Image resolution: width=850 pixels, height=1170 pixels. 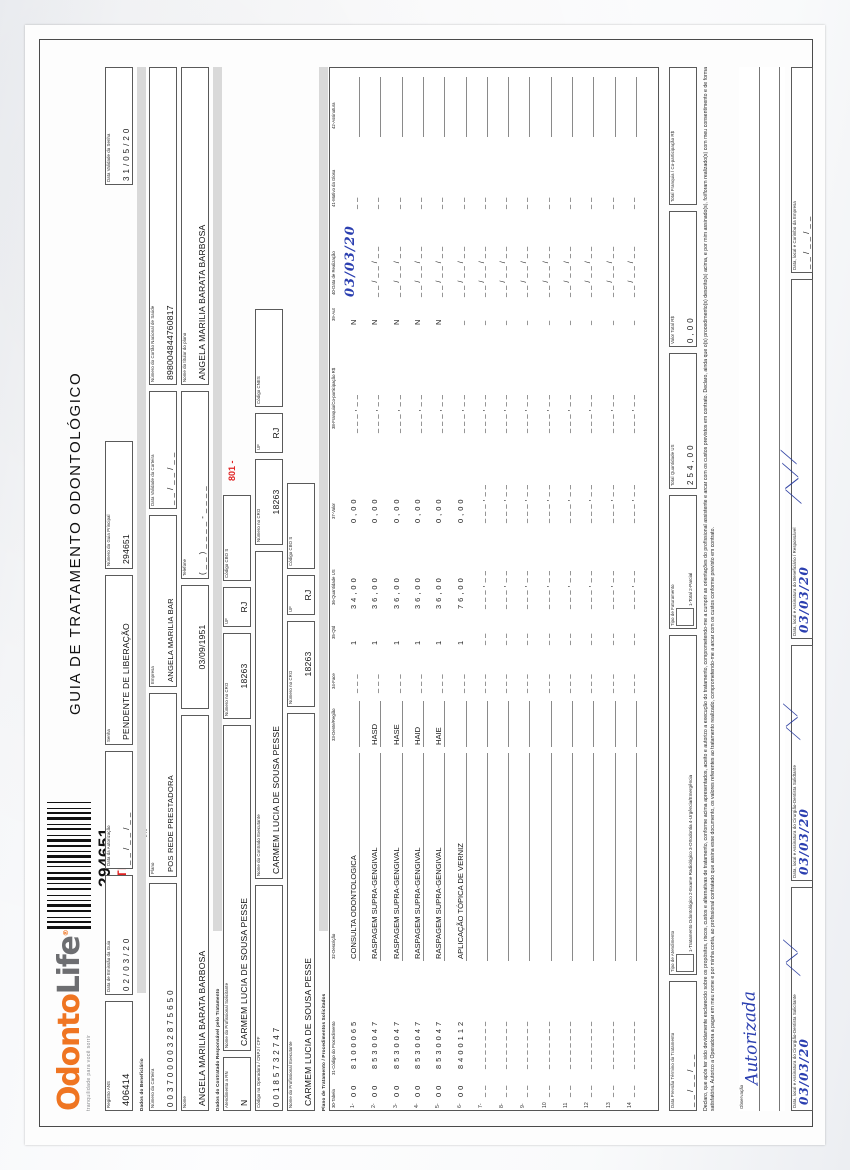 I want to click on field-uf-profissional-executante: UF RJ, so click(x=301, y=595).